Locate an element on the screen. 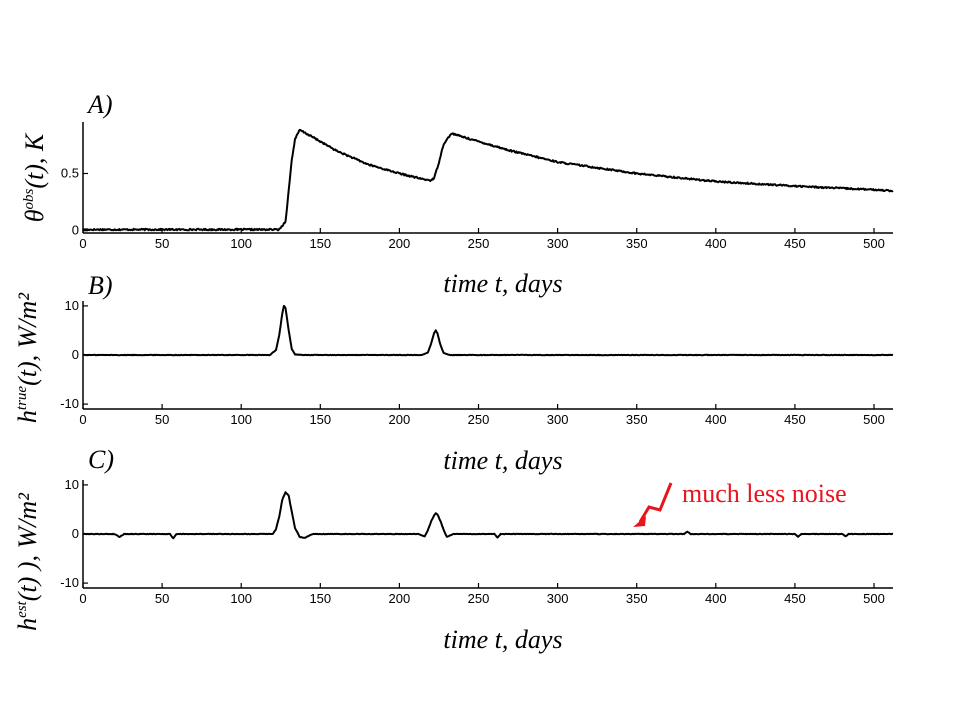 The height and width of the screenshot is (720, 960). panel-label: C) is located at coordinates (101, 459).